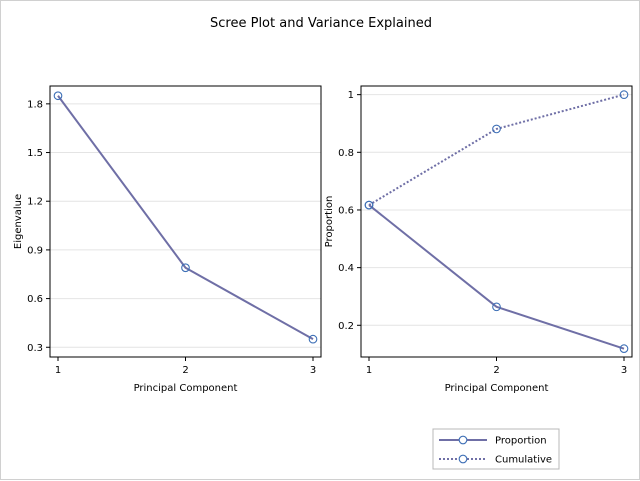 The height and width of the screenshot is (481, 640). What do you see at coordinates (346, 153) in the screenshot?
I see `y-tick-label: 0.8` at bounding box center [346, 153].